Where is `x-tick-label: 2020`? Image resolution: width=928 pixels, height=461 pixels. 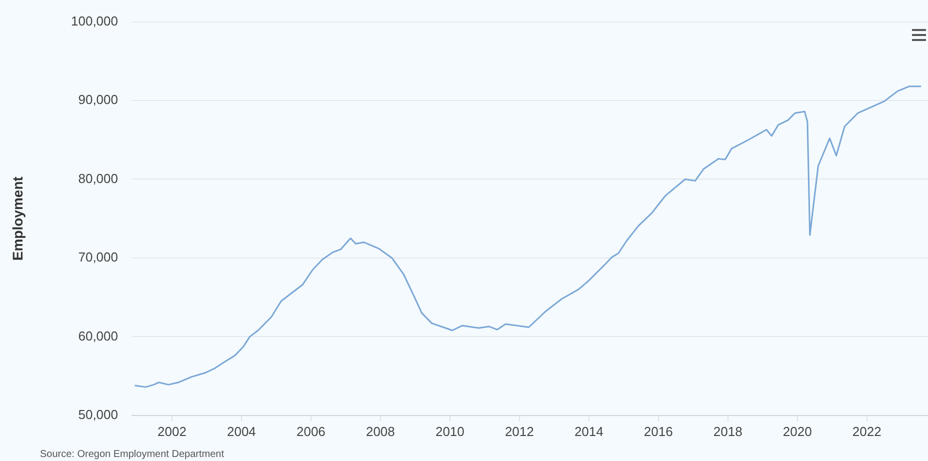
x-tick-label: 2020 is located at coordinates (797, 431).